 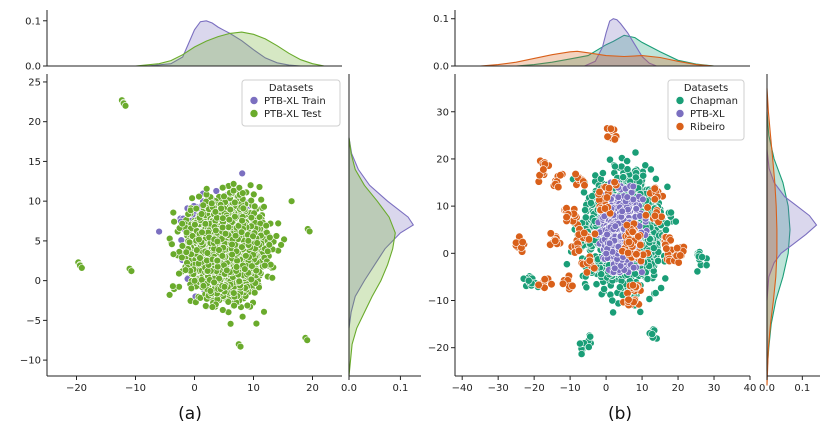 What do you see at coordinates (76, 388) in the screenshot?
I see `x-tick-label: −20` at bounding box center [76, 388].